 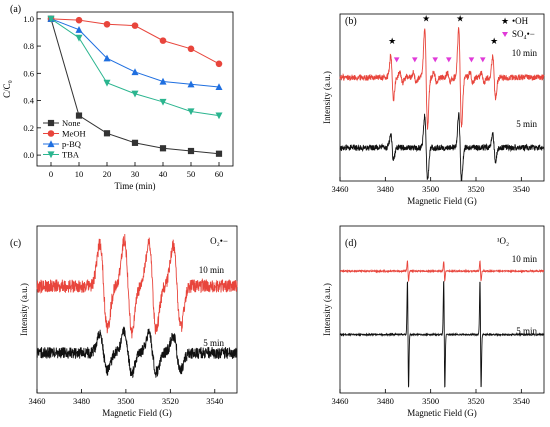 I want to click on singlet-oxygen-label: ¹O₂, so click(x=503, y=241).